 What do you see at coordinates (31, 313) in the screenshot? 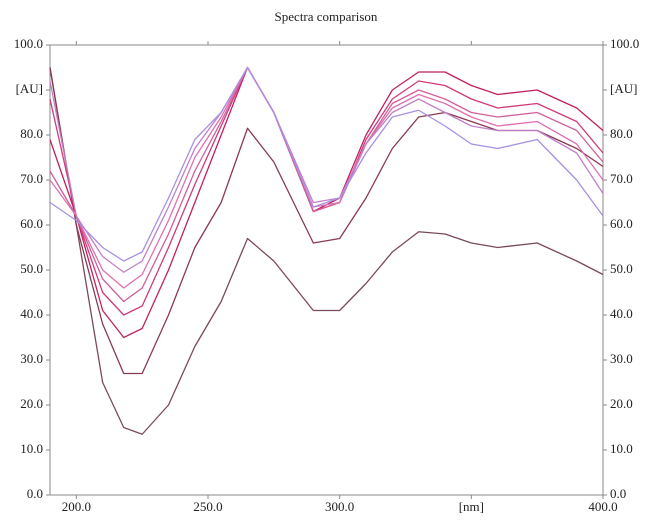
I see `y-tick-label: 40.0` at bounding box center [31, 313].